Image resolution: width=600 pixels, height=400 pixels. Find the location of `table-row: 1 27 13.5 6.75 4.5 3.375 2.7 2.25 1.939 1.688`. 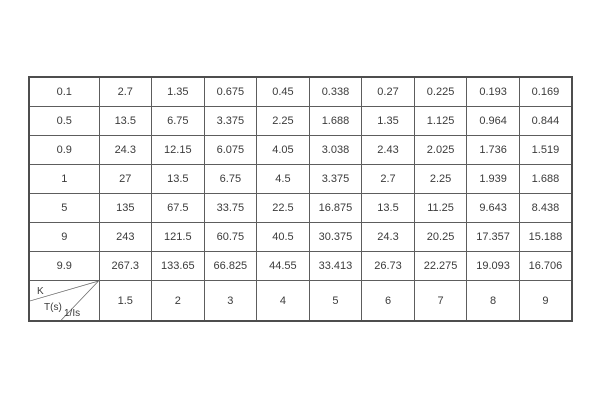

table-row: 1 27 13.5 6.75 4.5 3.375 2.7 2.25 1.939 1.688 is located at coordinates (300, 179).